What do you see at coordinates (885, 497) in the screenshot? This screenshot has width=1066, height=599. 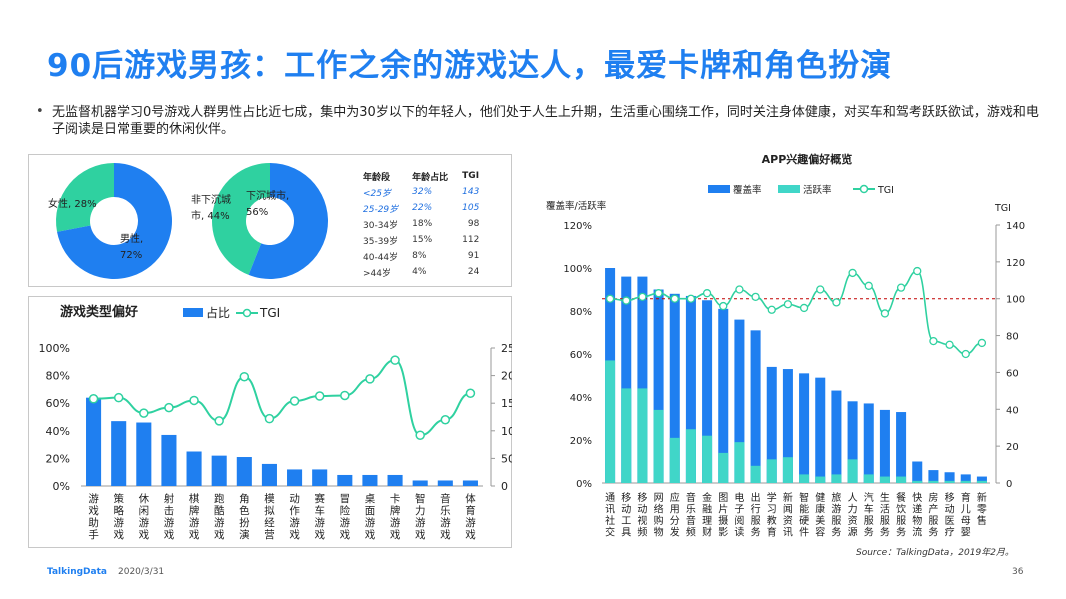 I see `category-label: 生` at bounding box center [885, 497].